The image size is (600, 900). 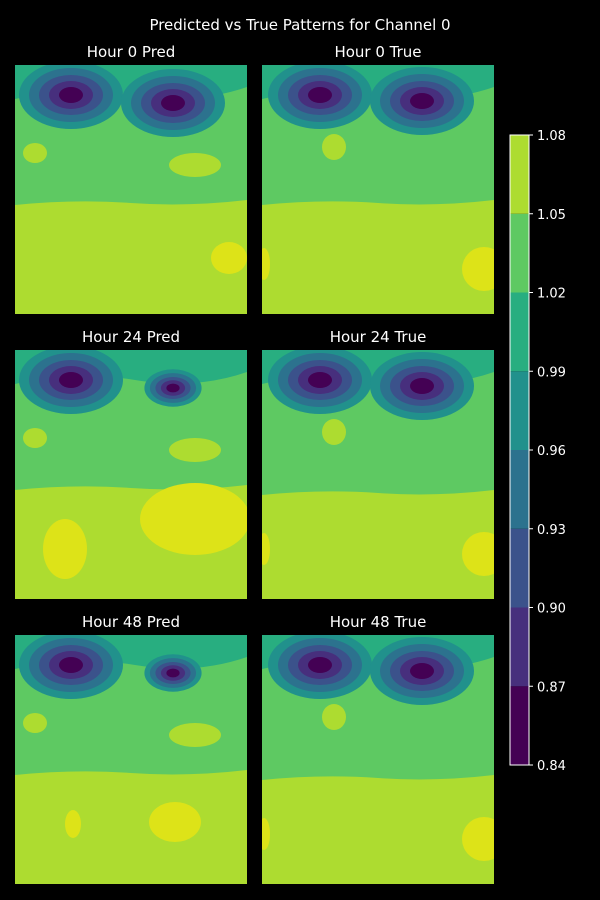 I want to click on colorbar-tick-label: 1.05, so click(x=551, y=215).